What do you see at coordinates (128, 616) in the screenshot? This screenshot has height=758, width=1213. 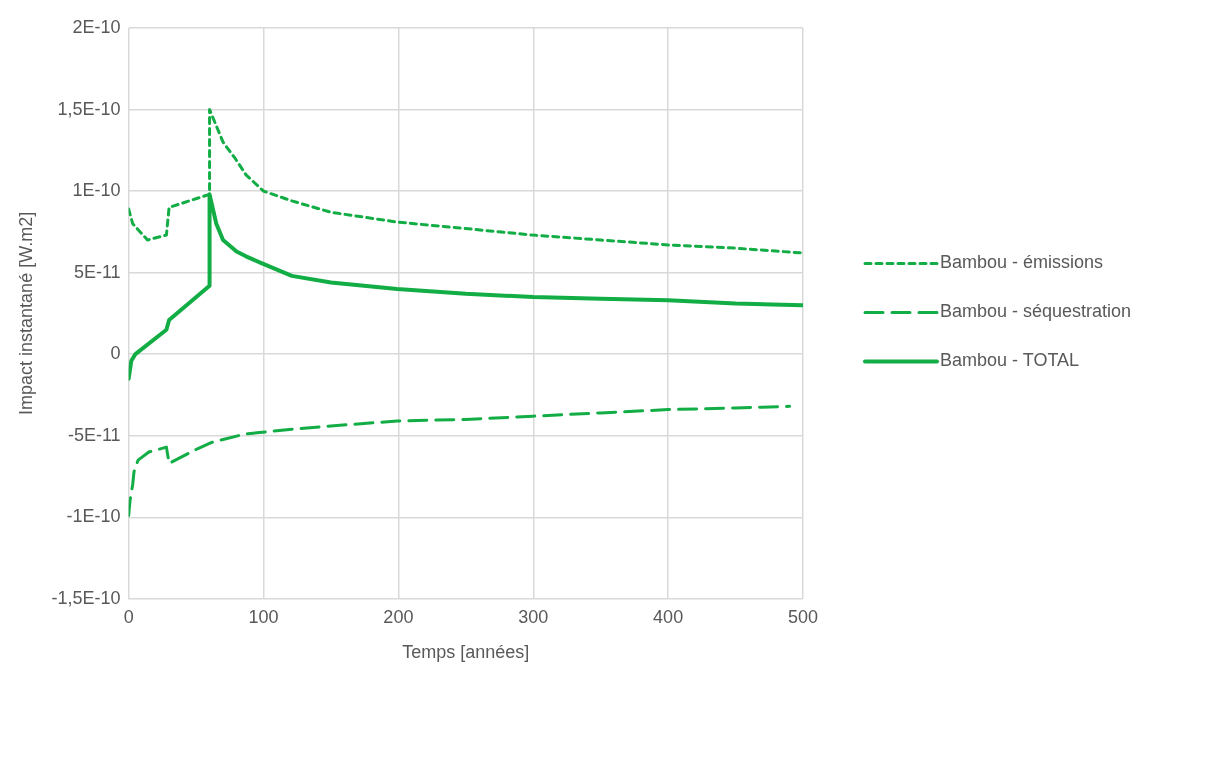 I see `x-tick-label: 0` at bounding box center [128, 616].